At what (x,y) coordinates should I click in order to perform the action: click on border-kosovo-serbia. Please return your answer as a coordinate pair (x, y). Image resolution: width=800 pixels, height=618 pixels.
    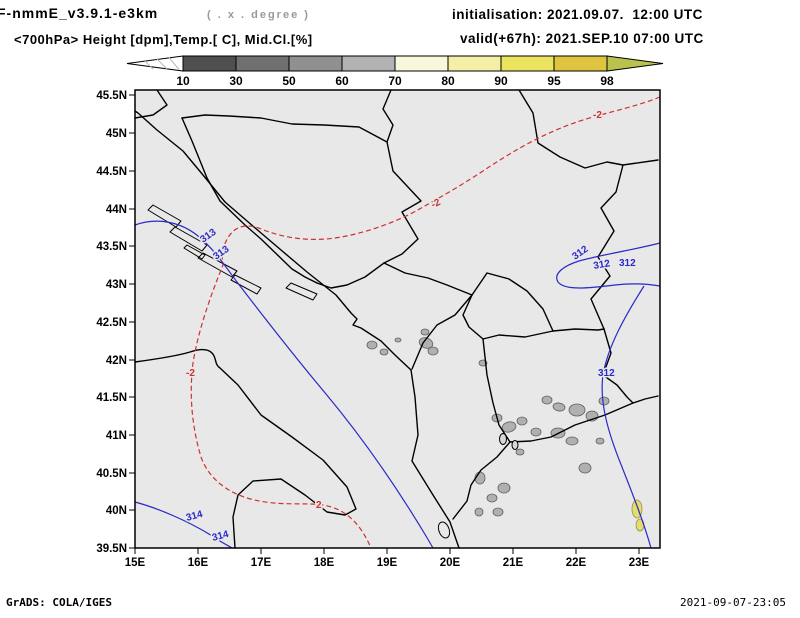
    Looking at the image, I should click on (512, 302).